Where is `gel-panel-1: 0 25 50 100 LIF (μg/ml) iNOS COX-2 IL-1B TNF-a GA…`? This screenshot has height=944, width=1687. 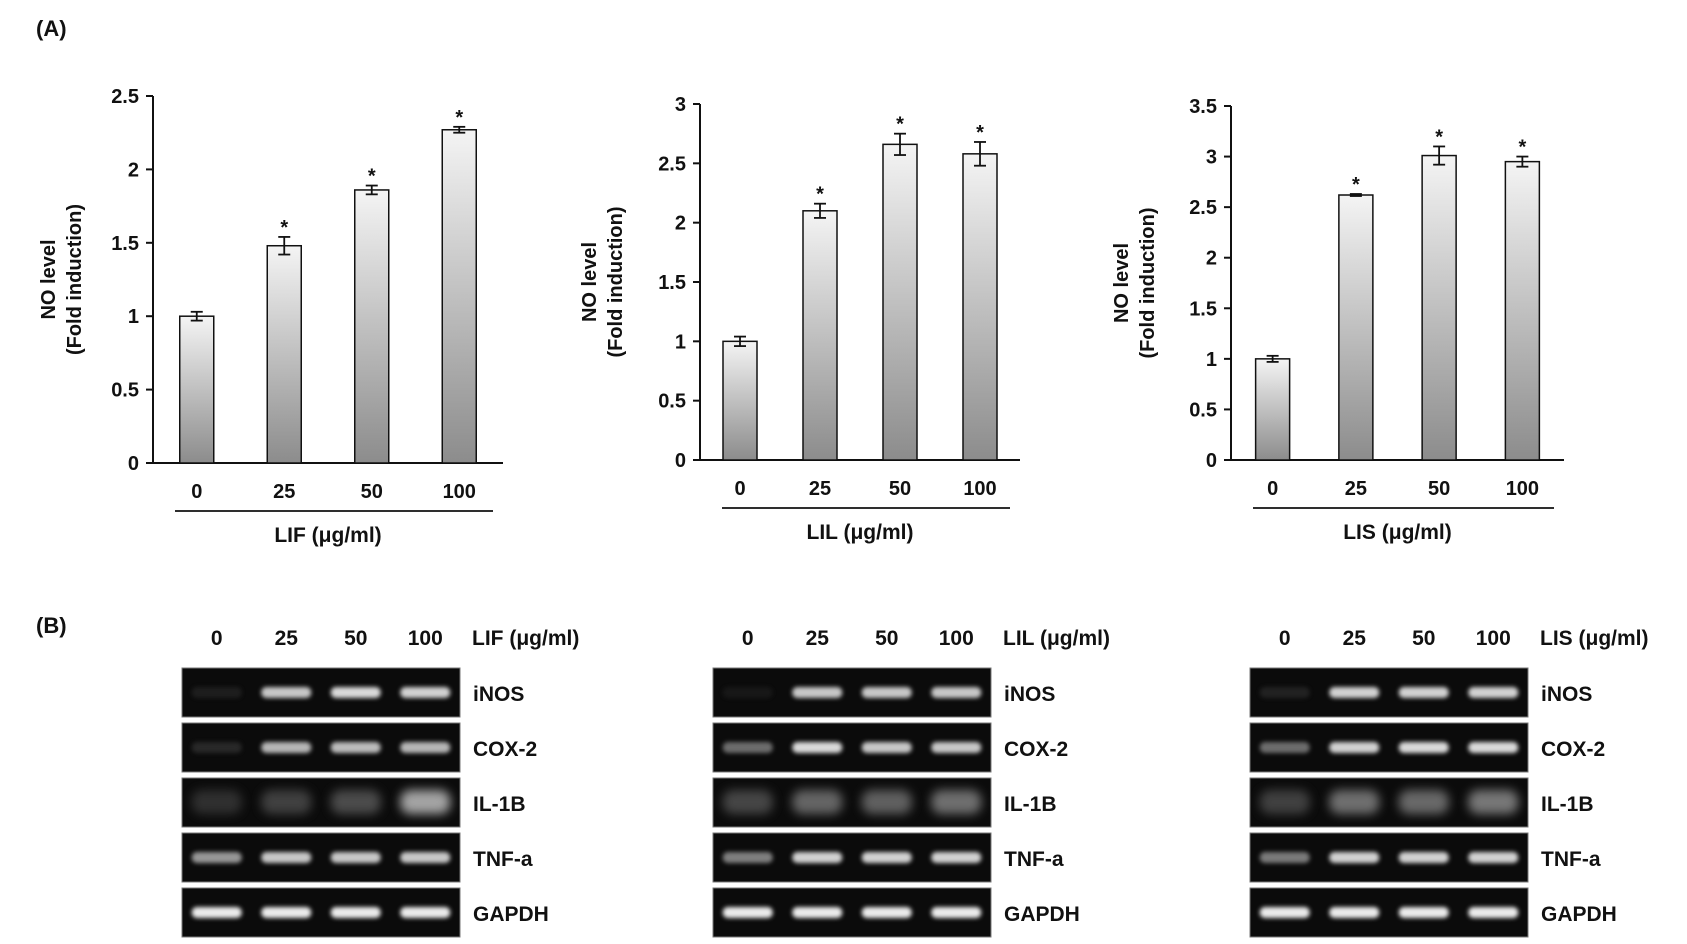
gel-panel-1: 0 25 50 100 LIF (μg/ml) iNOS COX-2 IL-1B TNF-a GA… is located at coordinates (380, 782).